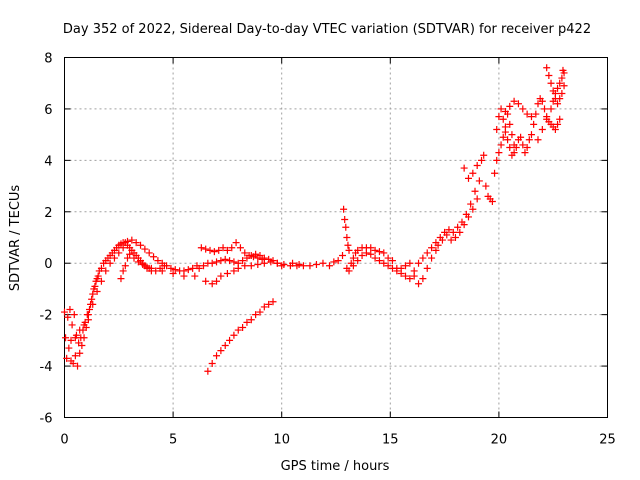  What do you see at coordinates (390, 440) in the screenshot?
I see `x-tick-label: 15` at bounding box center [390, 440].